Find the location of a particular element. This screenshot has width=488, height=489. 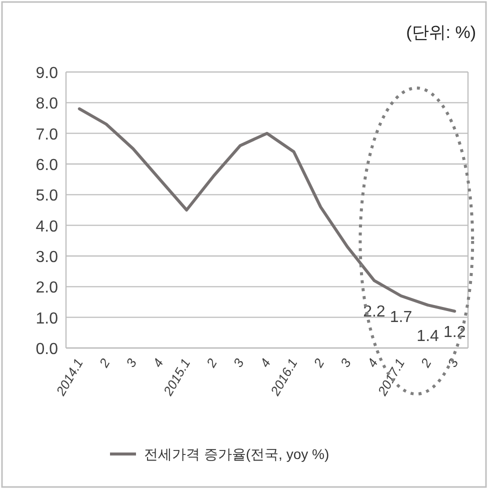

data-label: 1.2 is located at coordinates (454, 333).